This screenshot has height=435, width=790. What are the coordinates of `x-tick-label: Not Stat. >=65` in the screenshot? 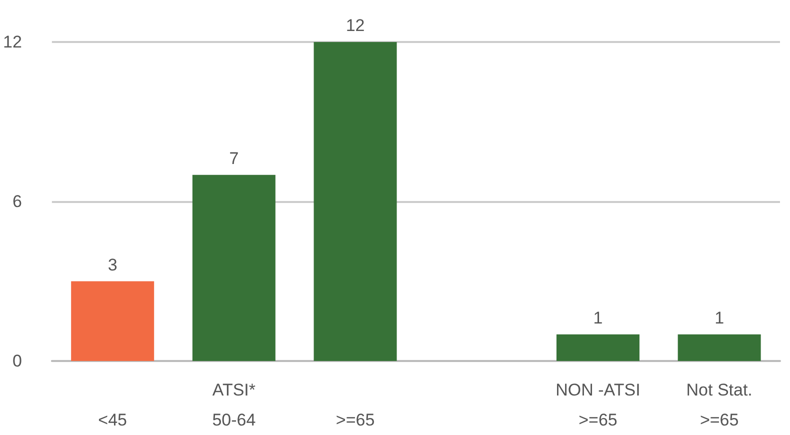 It's located at (719, 405).